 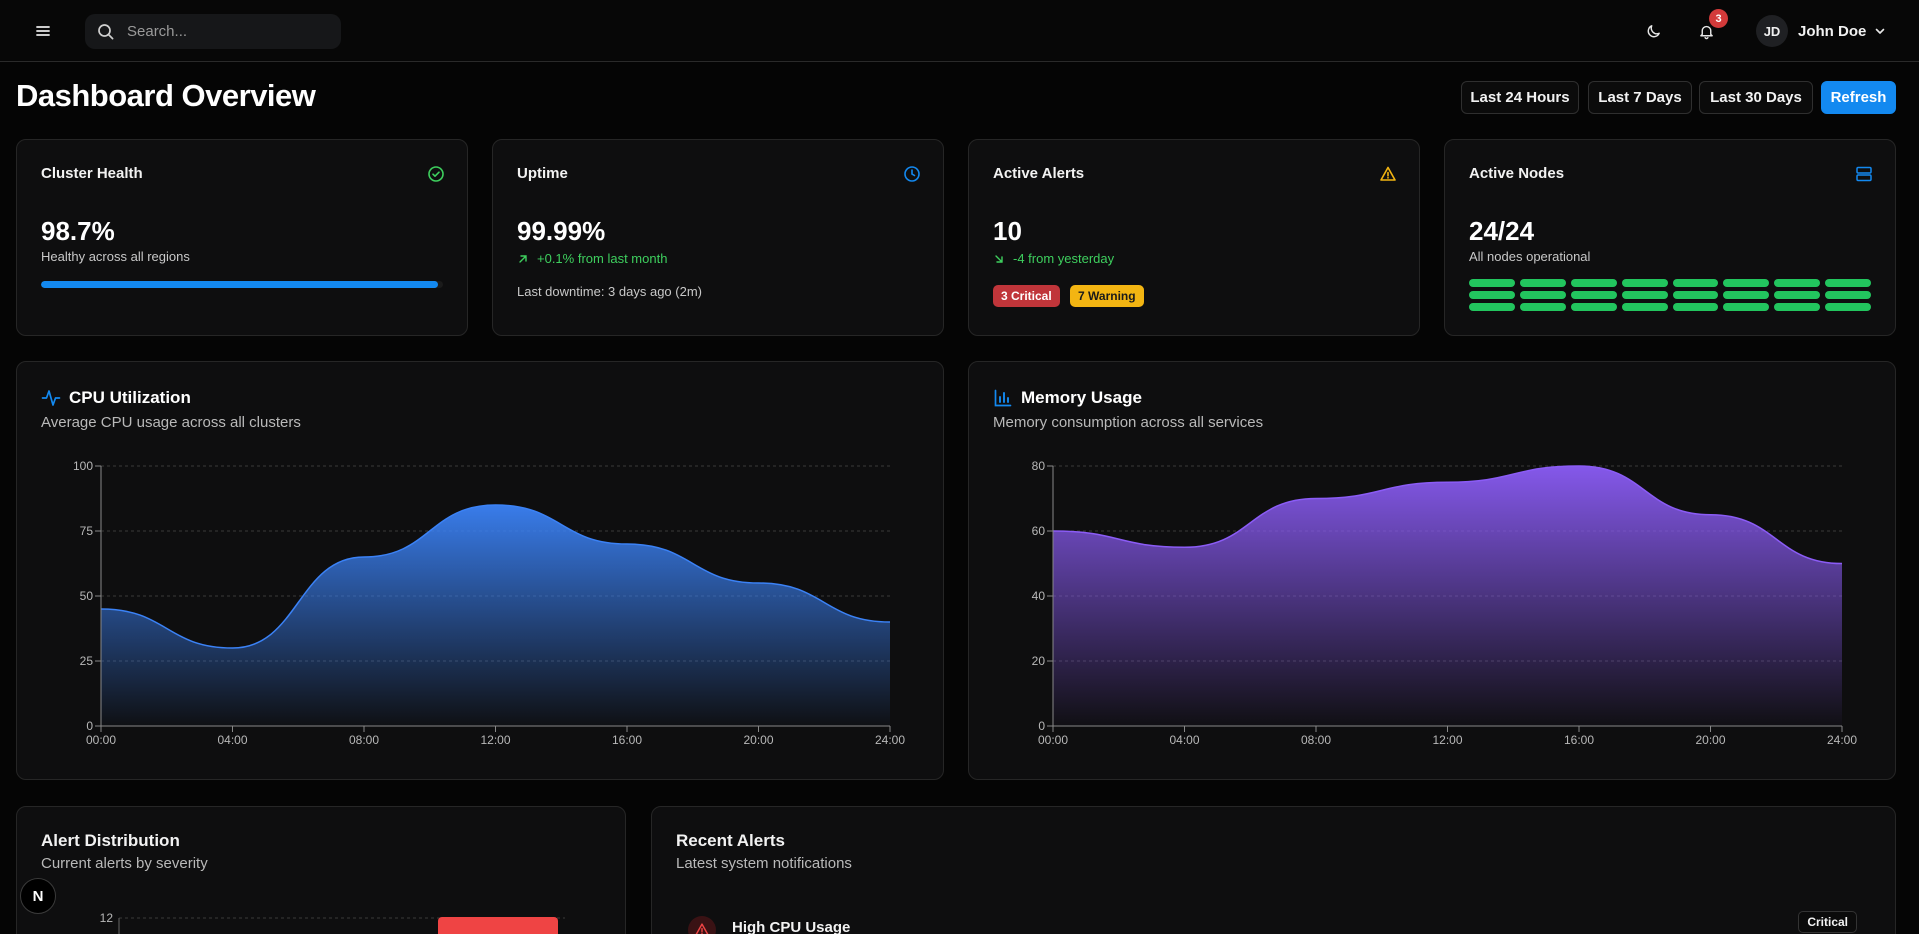 What do you see at coordinates (1640, 97) in the screenshot?
I see `range-7d-button: Last 7 Days` at bounding box center [1640, 97].